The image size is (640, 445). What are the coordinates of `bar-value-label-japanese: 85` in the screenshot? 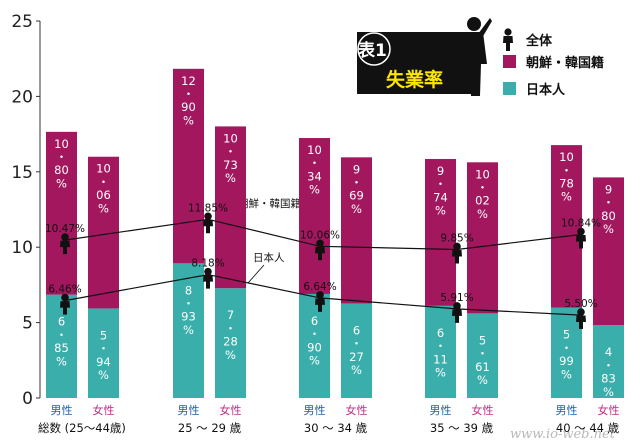 It's located at (61, 348).